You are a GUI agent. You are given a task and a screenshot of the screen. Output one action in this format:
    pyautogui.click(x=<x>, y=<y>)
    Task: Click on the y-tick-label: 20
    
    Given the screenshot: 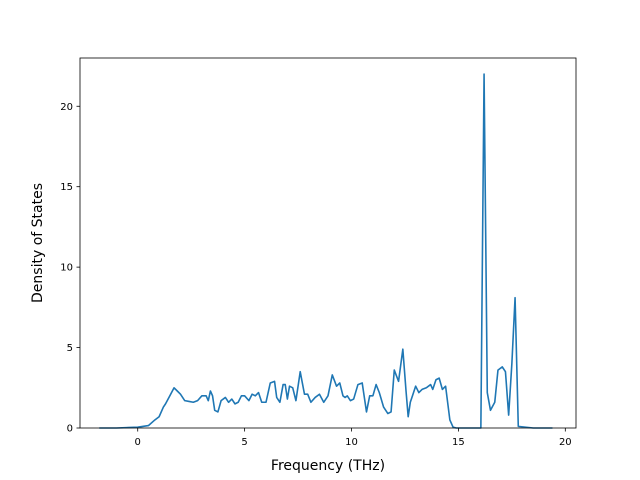 What is the action you would take?
    pyautogui.click(x=66, y=107)
    